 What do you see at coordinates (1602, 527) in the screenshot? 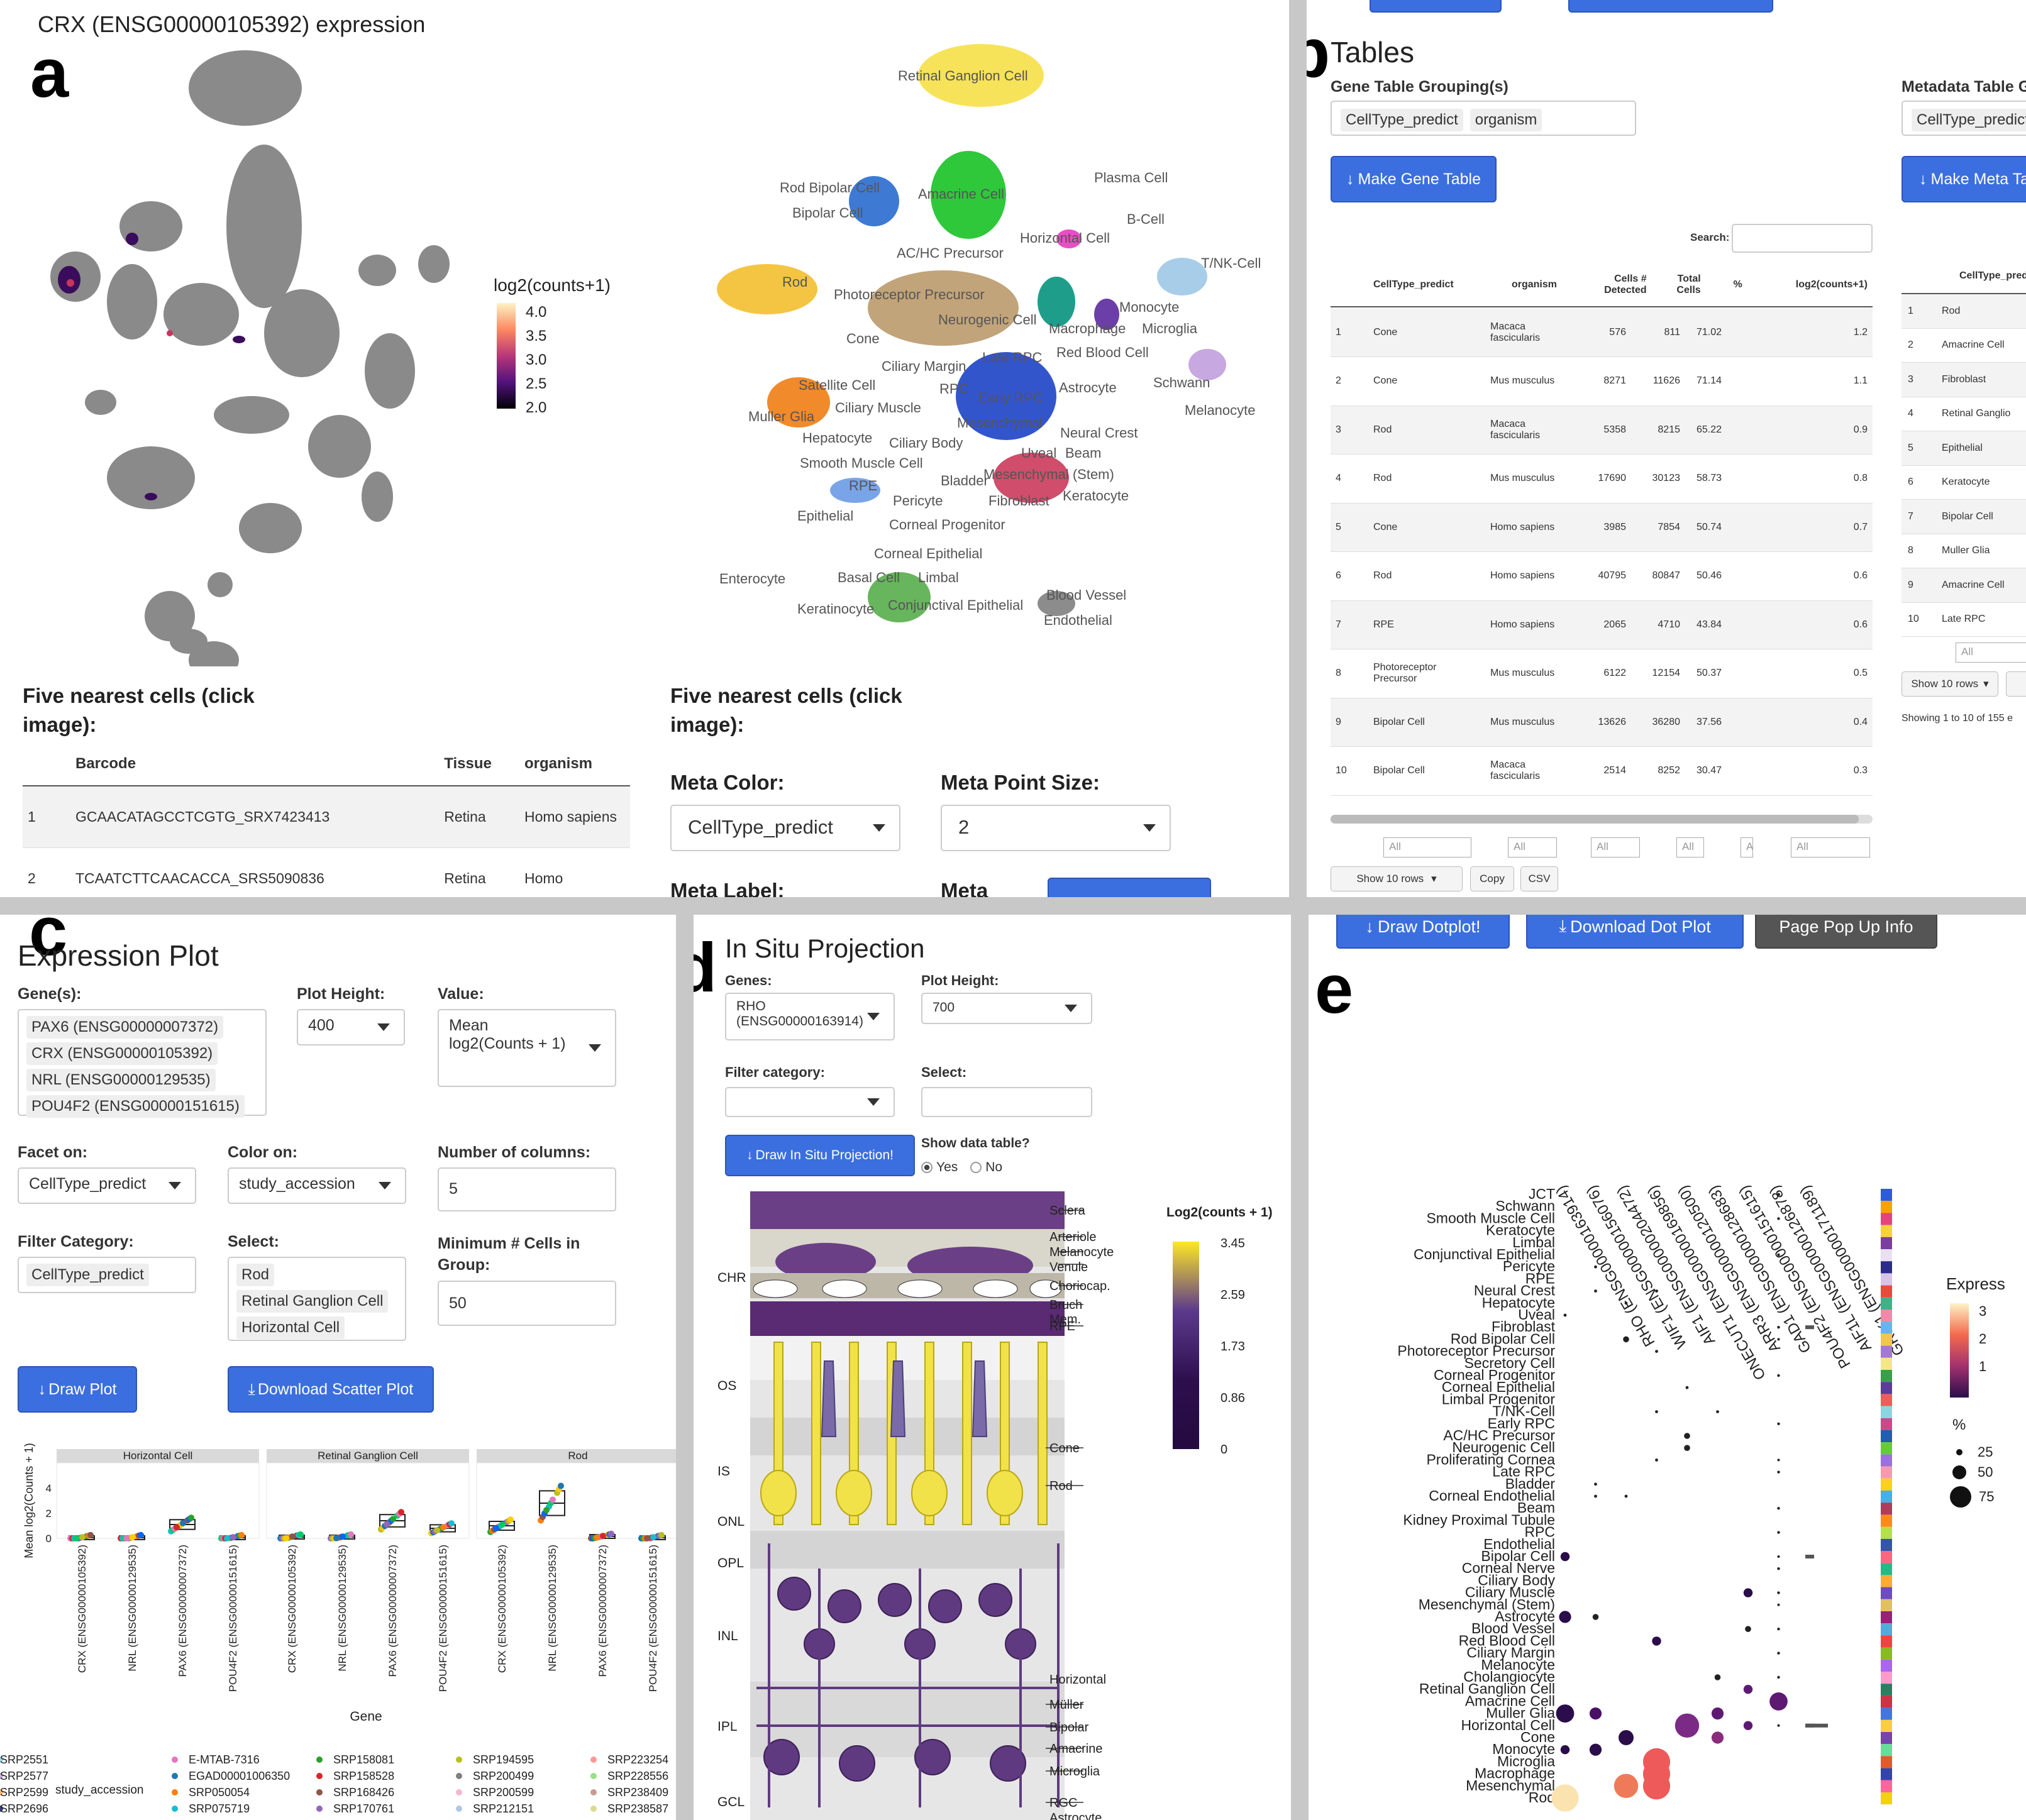
I see `table-row: 5 Cone Homo sapiens 3985 7854 50.74 0.7` at bounding box center [1602, 527].